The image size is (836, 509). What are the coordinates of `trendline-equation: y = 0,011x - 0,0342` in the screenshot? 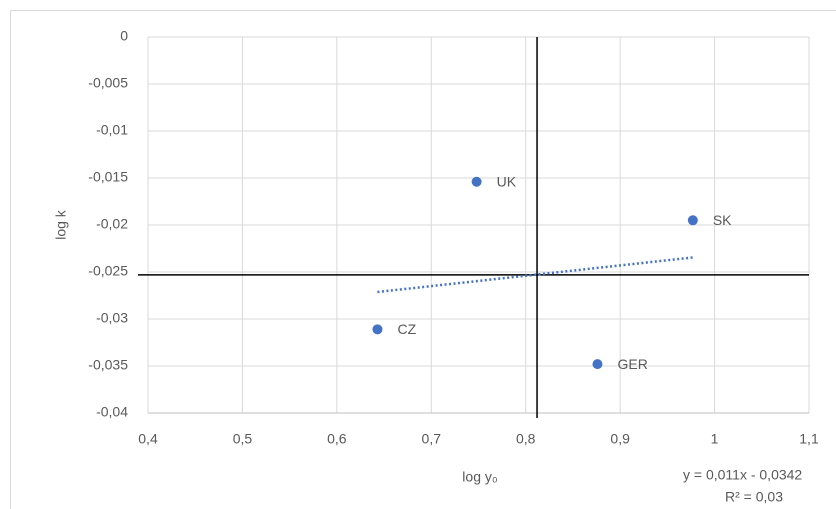 It's located at (742, 475).